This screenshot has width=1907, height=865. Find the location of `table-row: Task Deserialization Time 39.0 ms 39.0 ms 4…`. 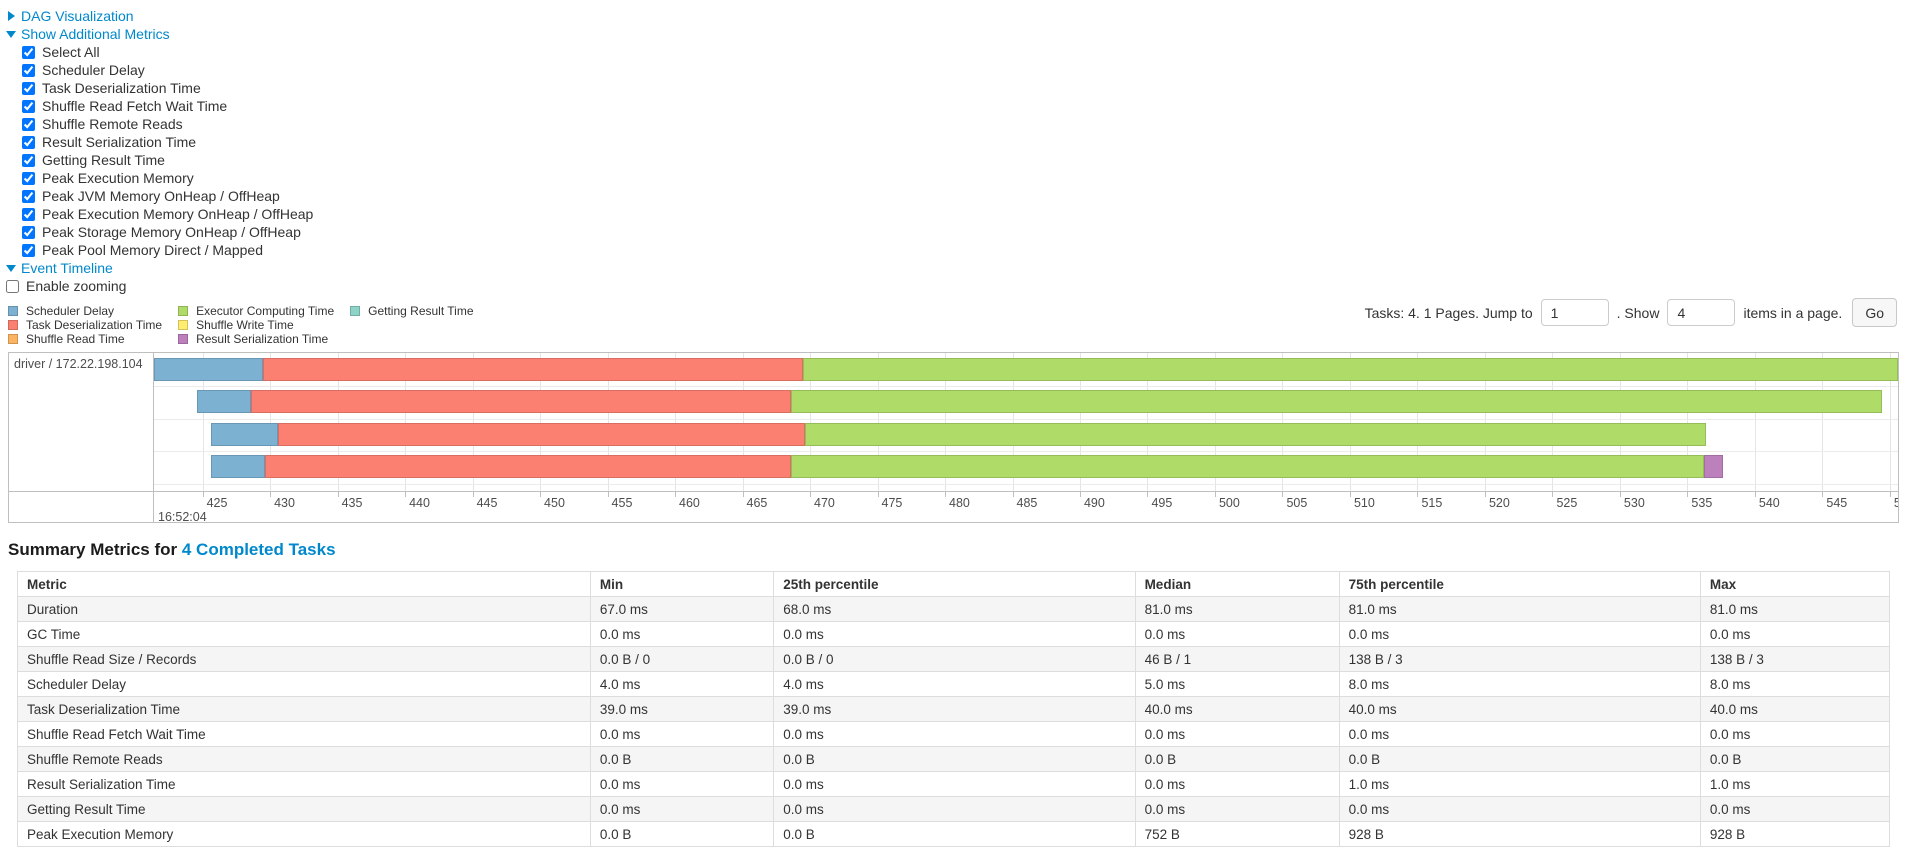

table-row: Task Deserialization Time 39.0 ms 39.0 ms 4… is located at coordinates (954, 709).